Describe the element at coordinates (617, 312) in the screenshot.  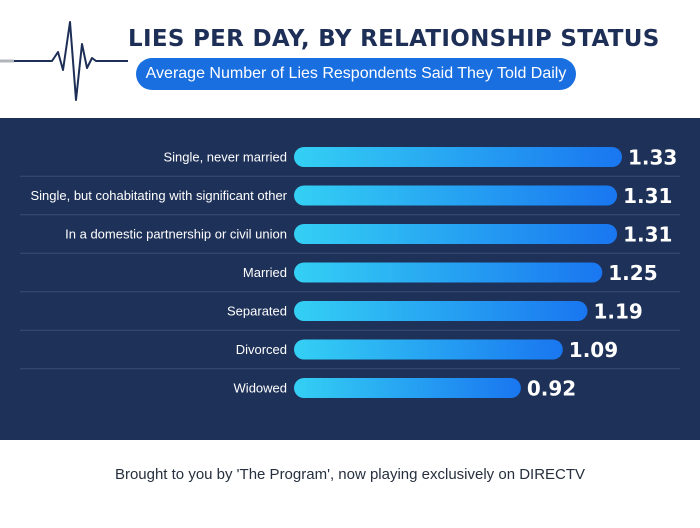
I see `value-label: 1.19` at that location.